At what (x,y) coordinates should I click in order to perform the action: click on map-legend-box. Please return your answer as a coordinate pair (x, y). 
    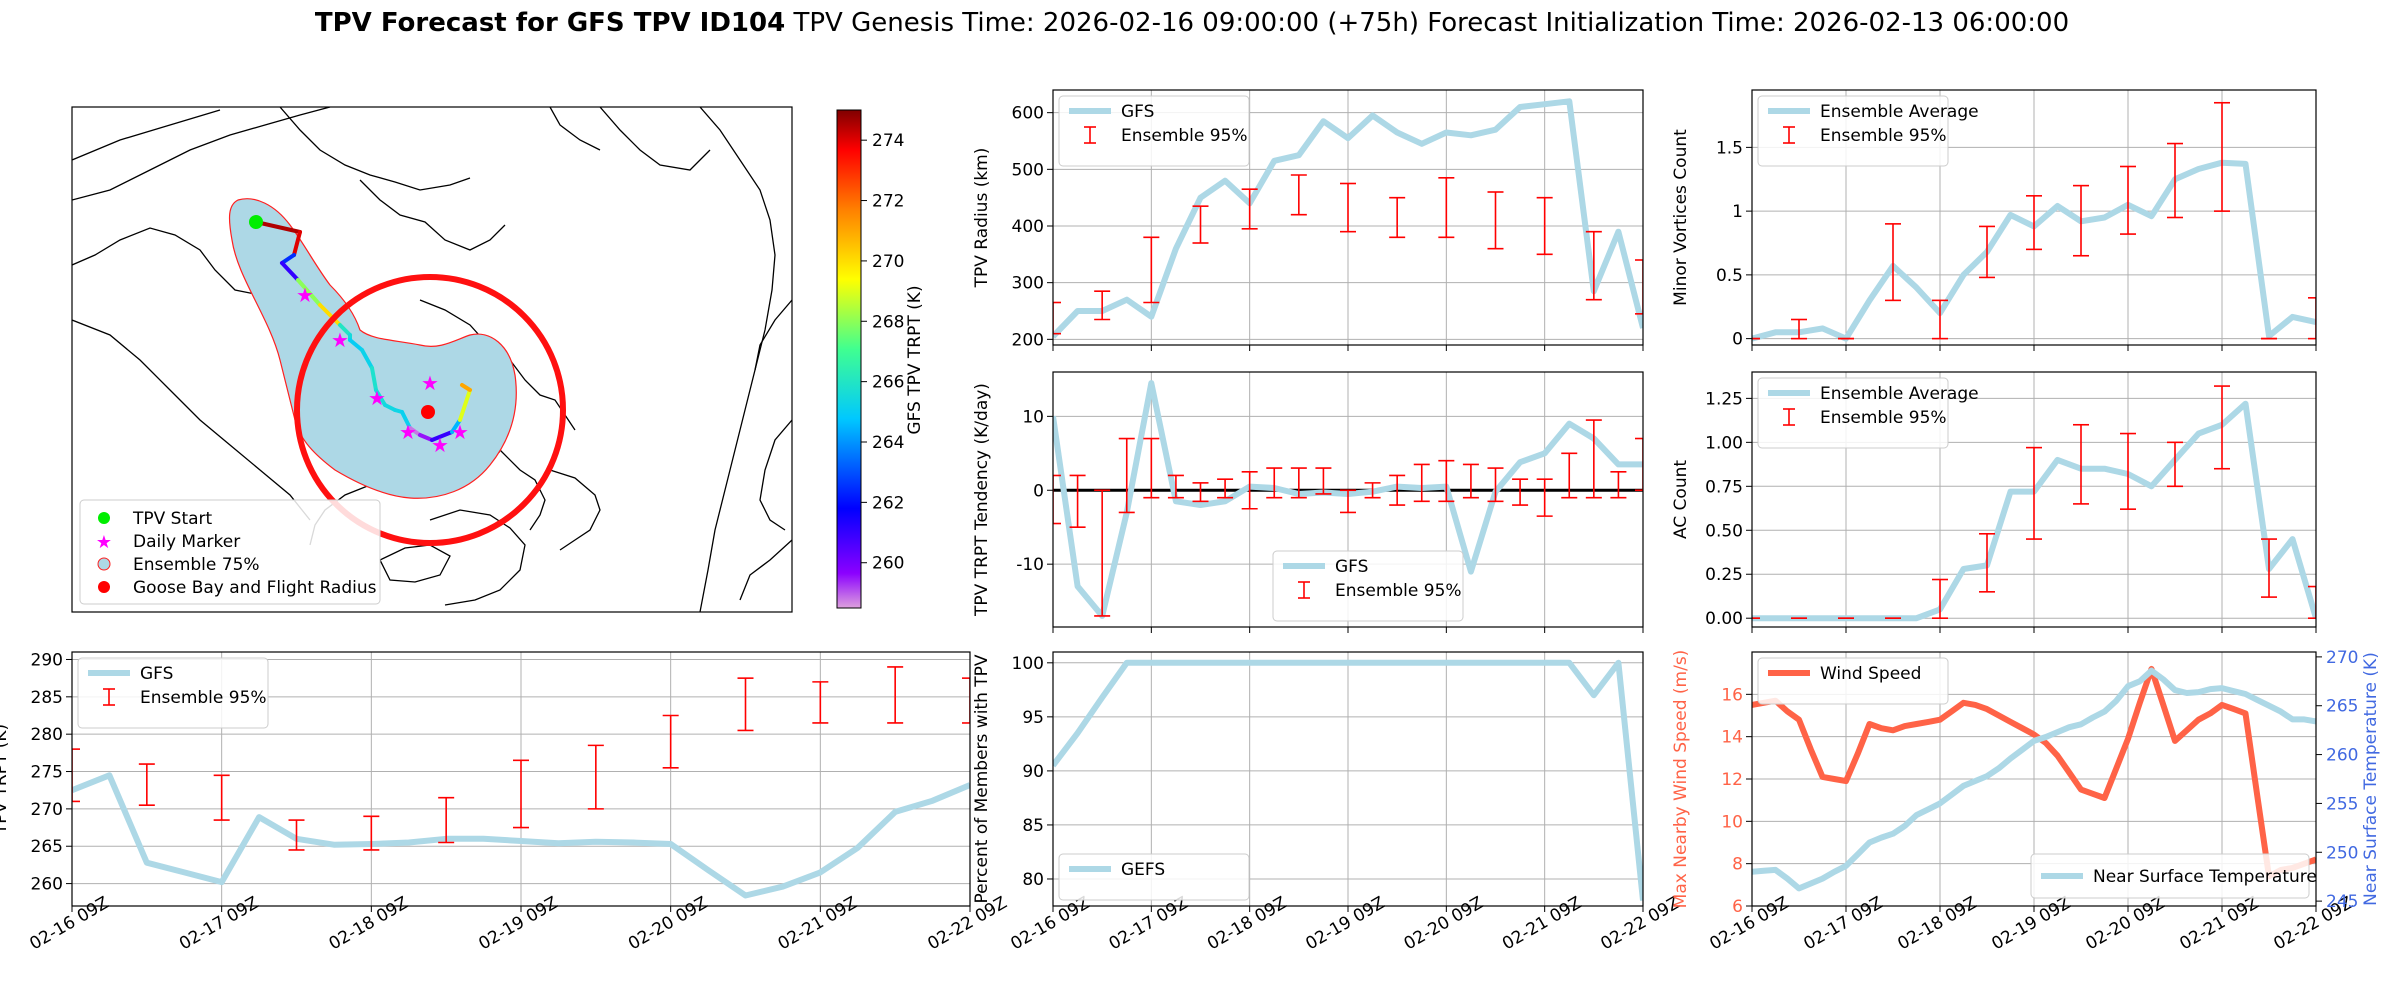
    Looking at the image, I should click on (230, 552).